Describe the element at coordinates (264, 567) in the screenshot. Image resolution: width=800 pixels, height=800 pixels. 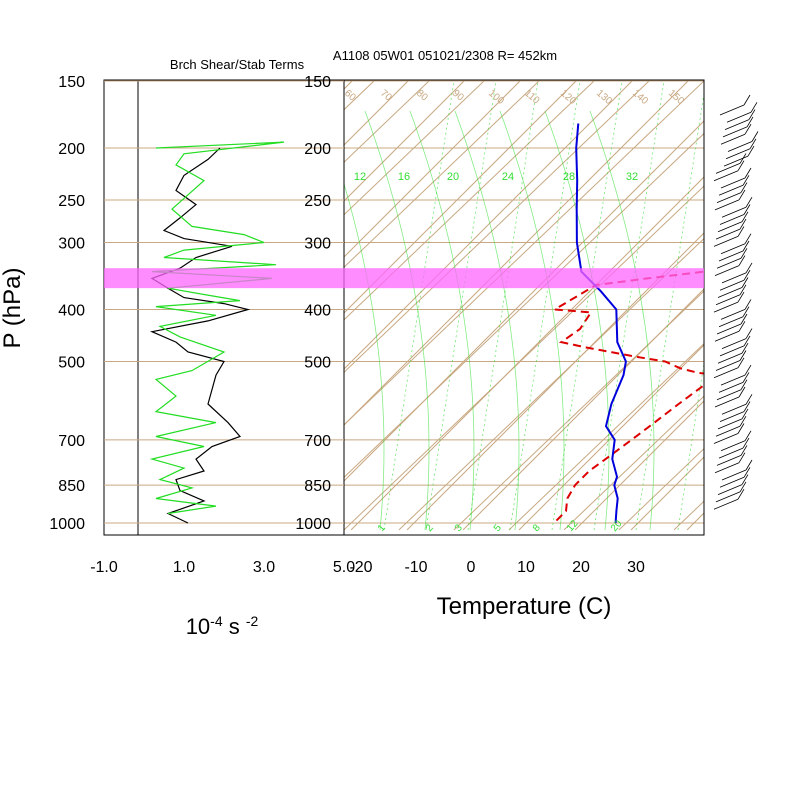
I see `shear-x-tick-label: 3.0` at that location.